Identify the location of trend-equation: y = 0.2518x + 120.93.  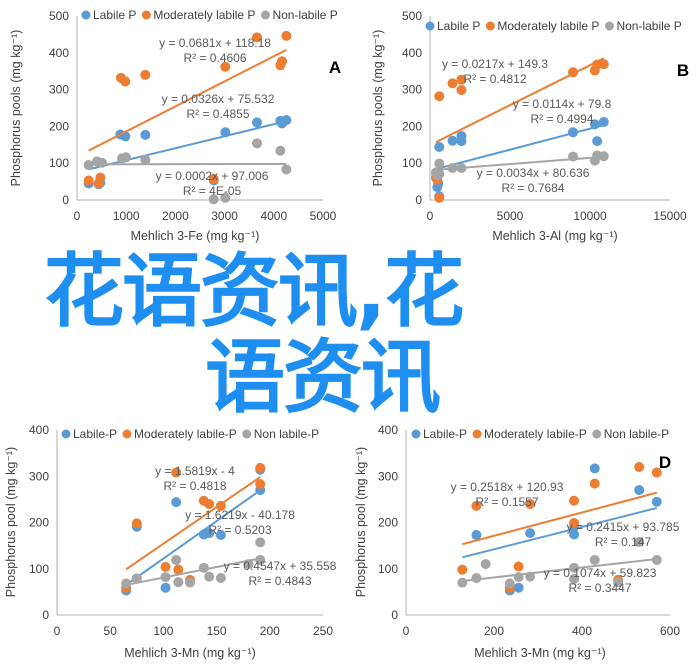
(507, 487).